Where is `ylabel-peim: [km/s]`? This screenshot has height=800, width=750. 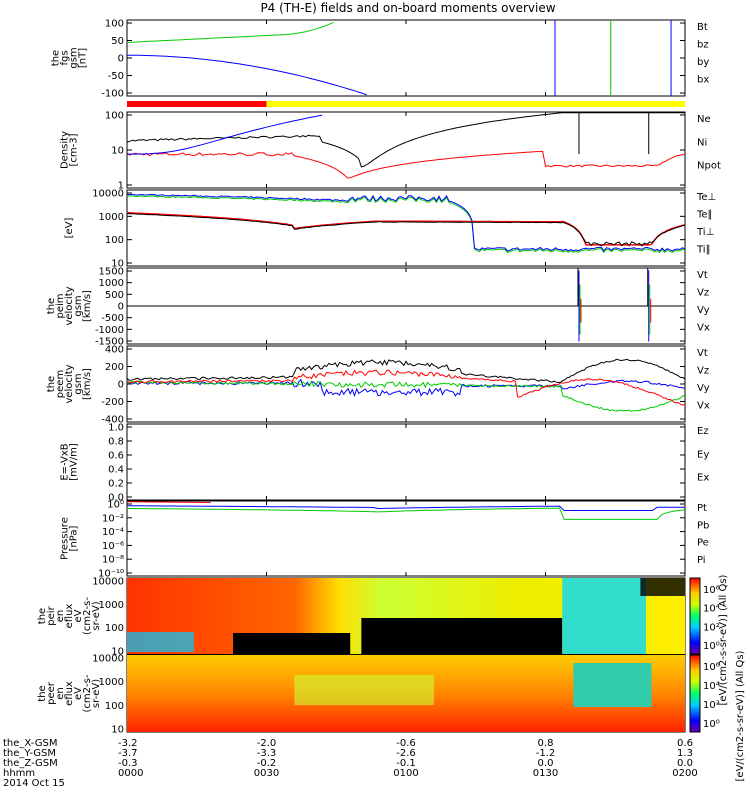
ylabel-peim: [km/s] is located at coordinates (87, 306).